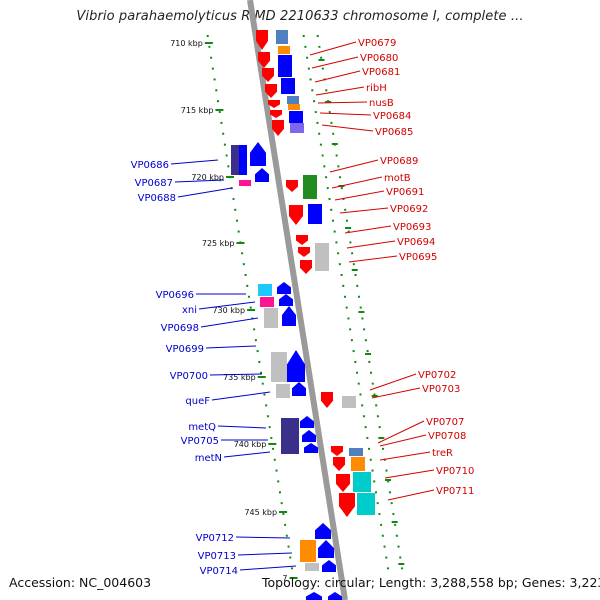  I want to click on tick-label-8: 7, so click(284, 578).